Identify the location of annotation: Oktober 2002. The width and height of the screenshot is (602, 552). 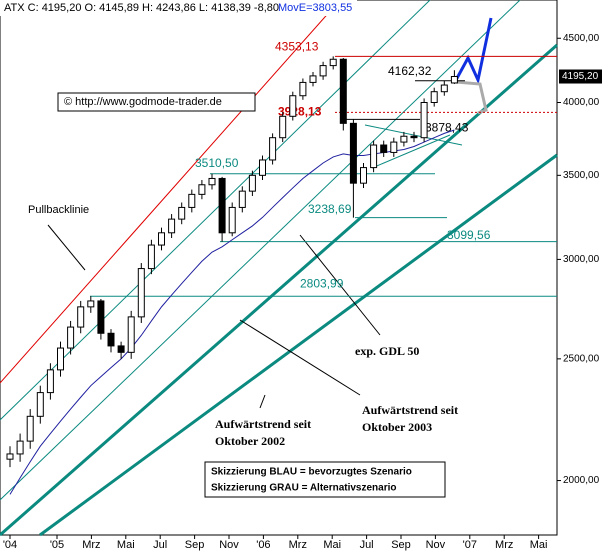
(250, 441).